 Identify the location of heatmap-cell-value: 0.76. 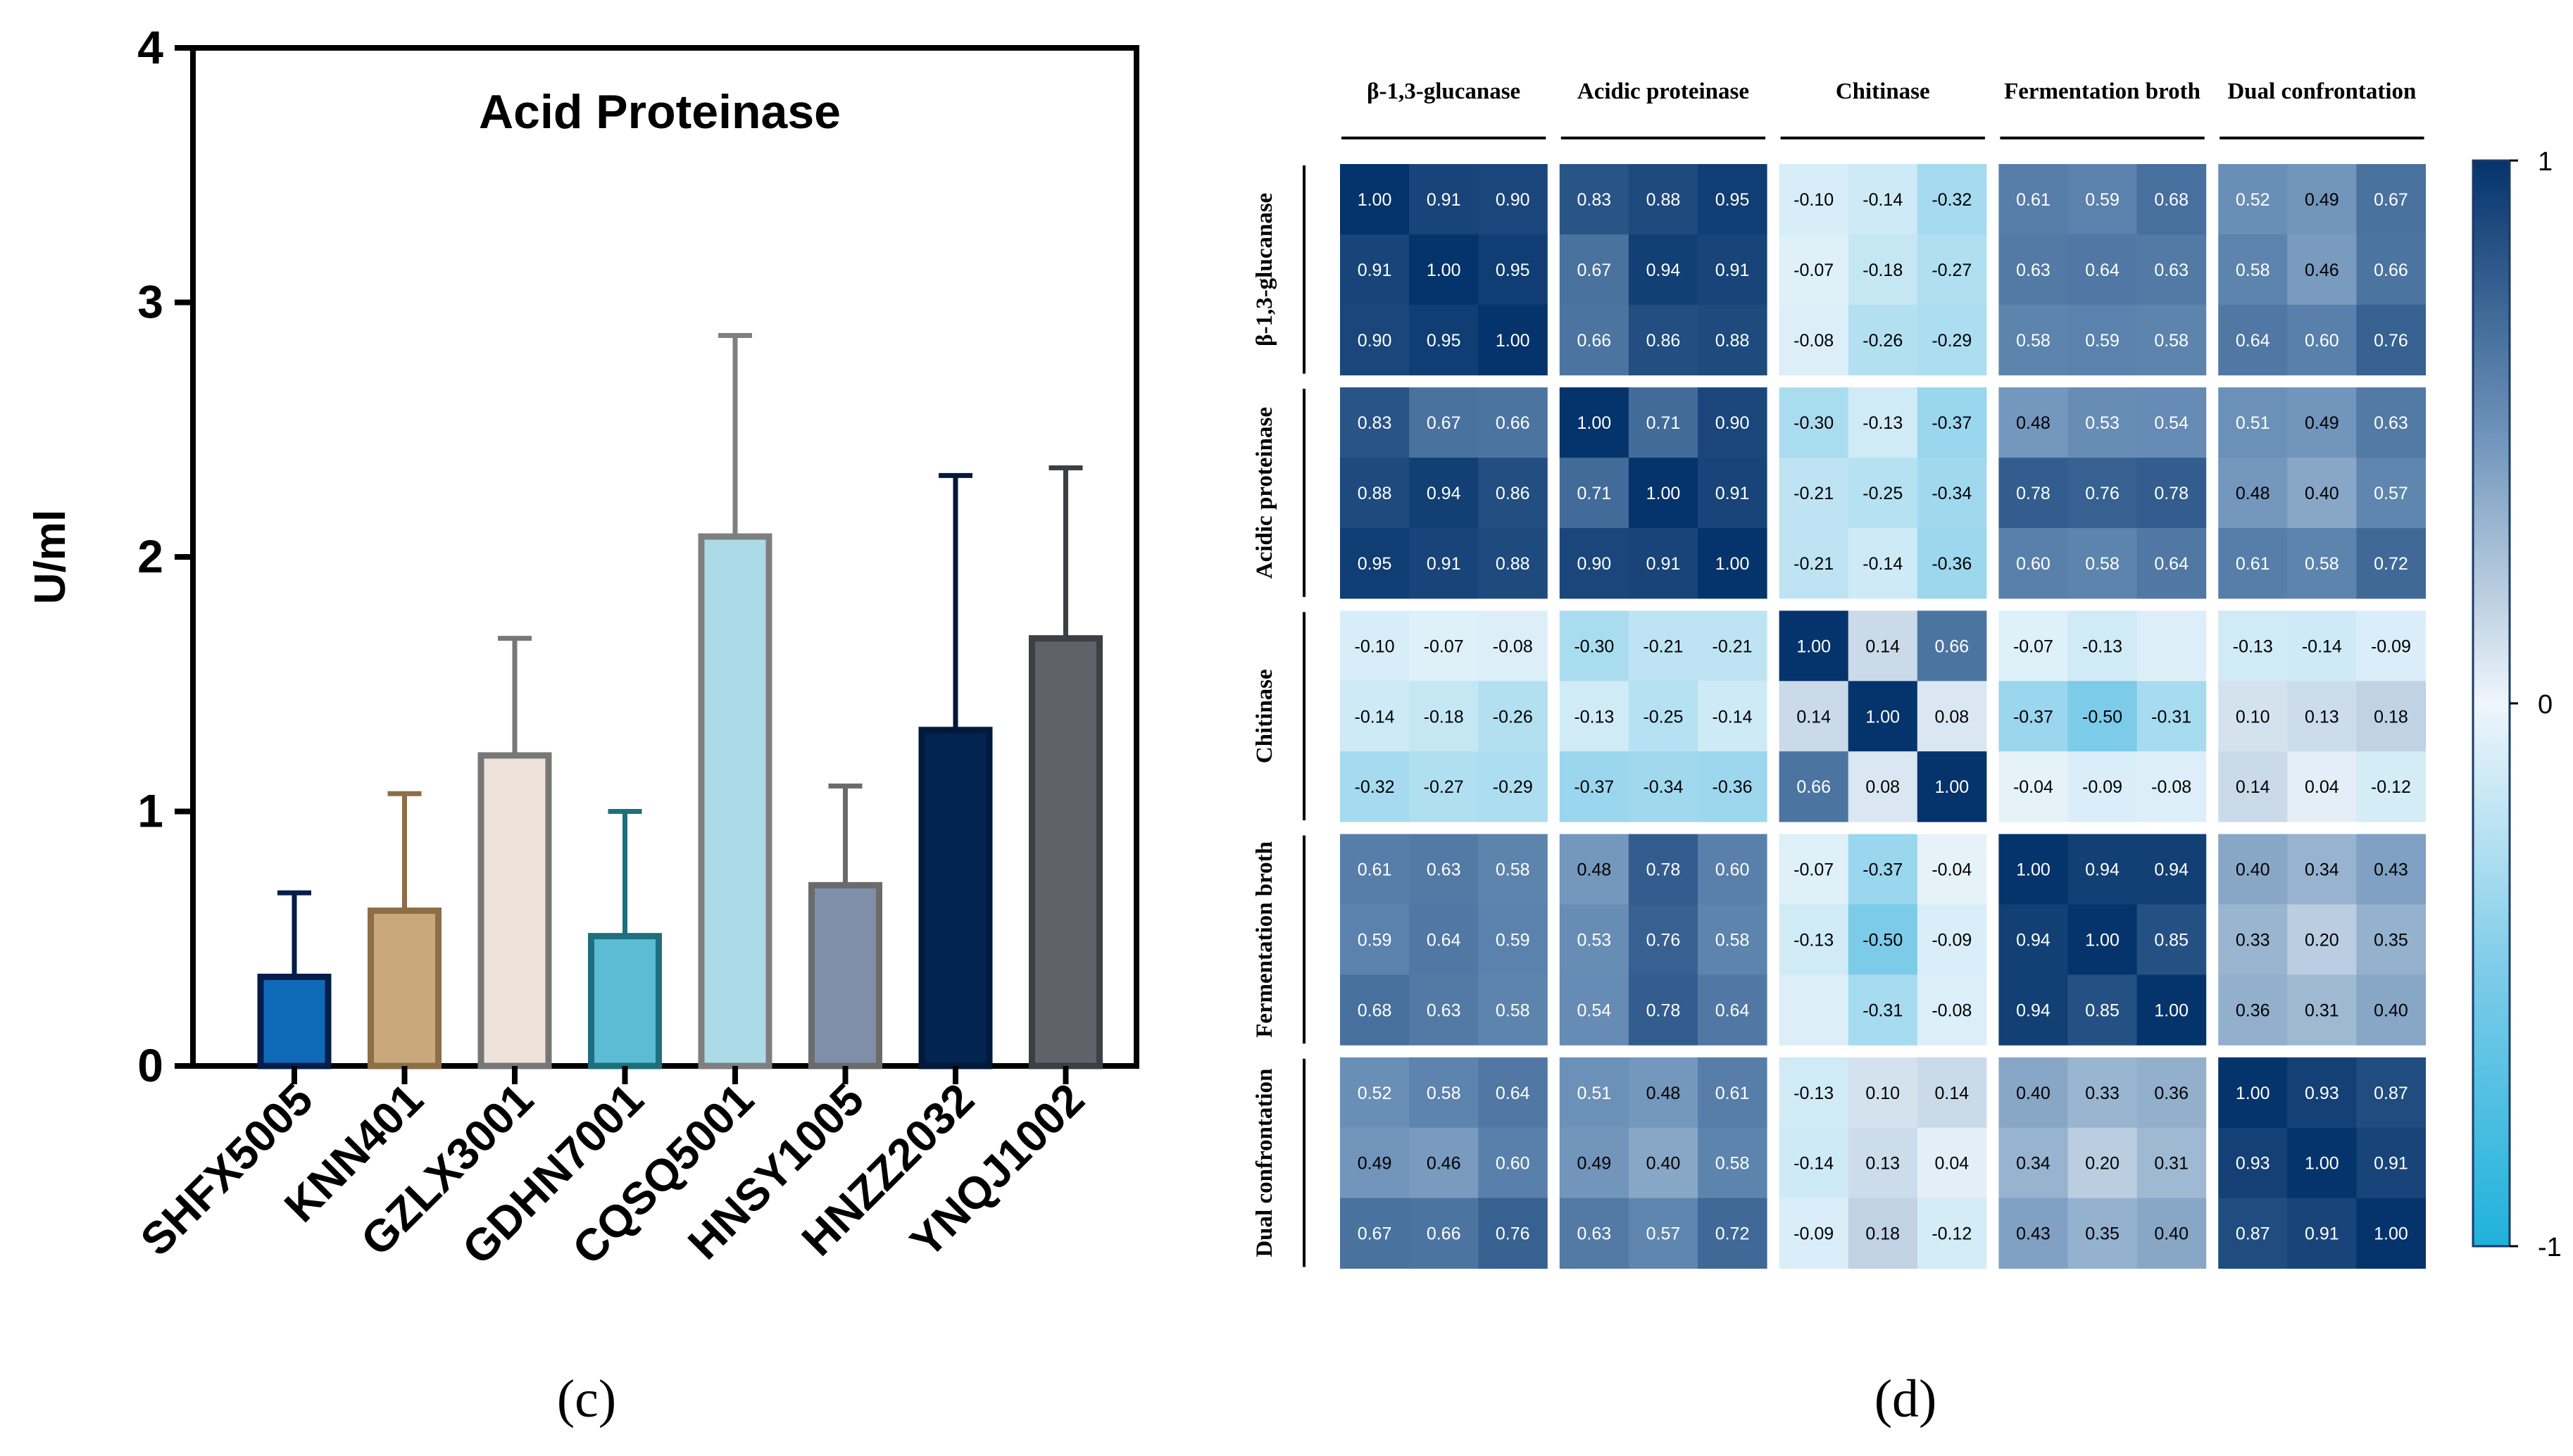
(1663, 940).